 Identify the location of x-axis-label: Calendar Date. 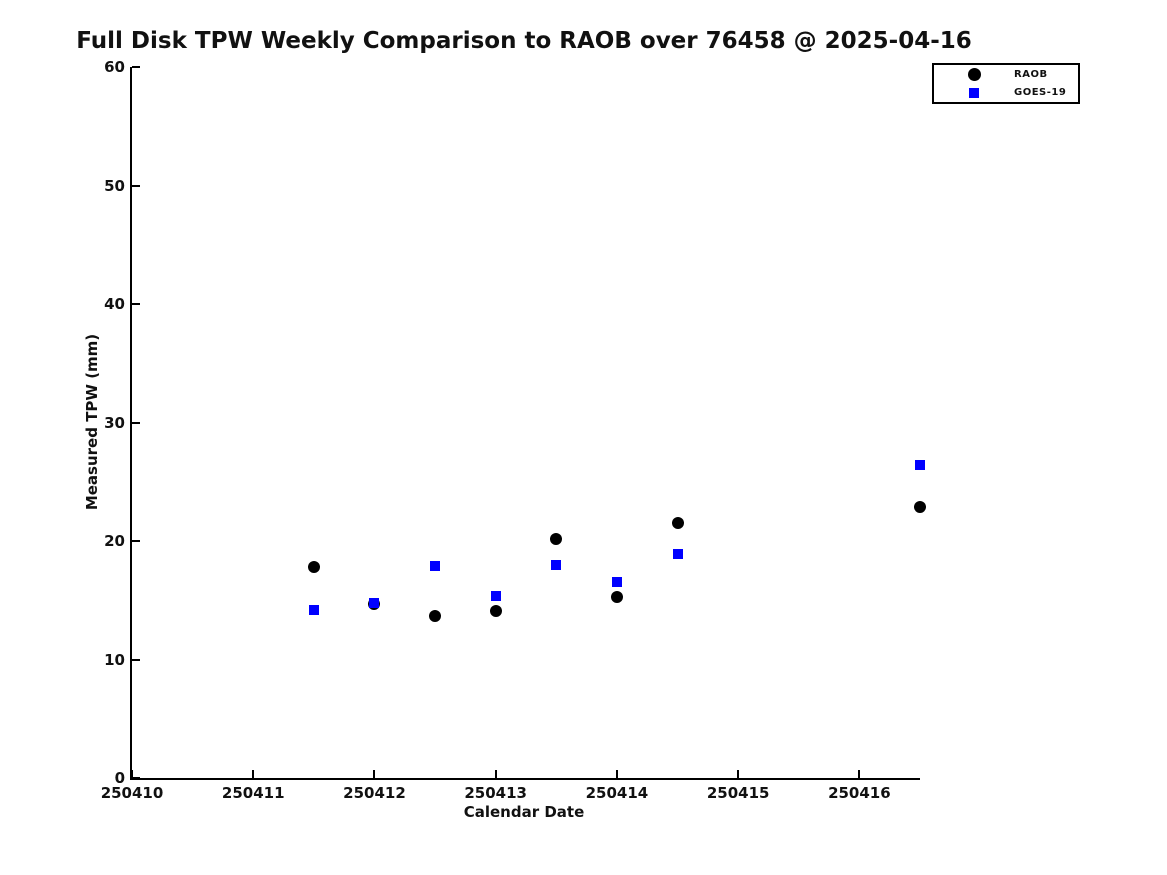
(524, 812).